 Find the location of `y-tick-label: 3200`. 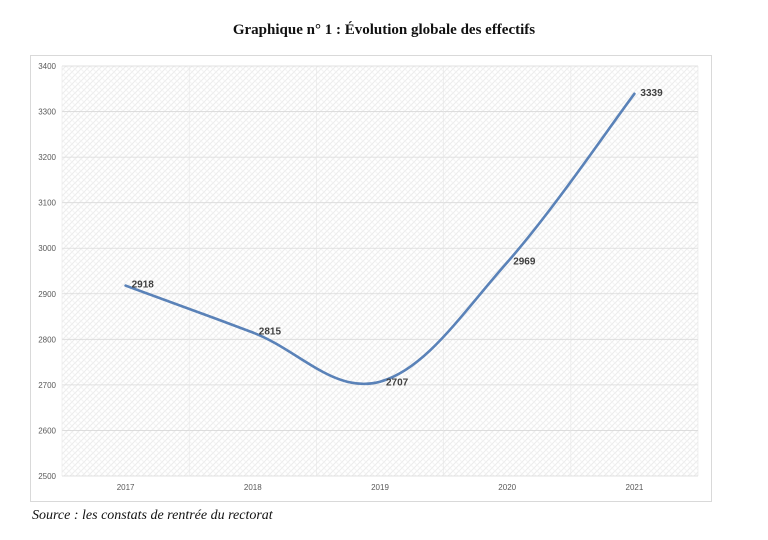

y-tick-label: 3200 is located at coordinates (47, 157).